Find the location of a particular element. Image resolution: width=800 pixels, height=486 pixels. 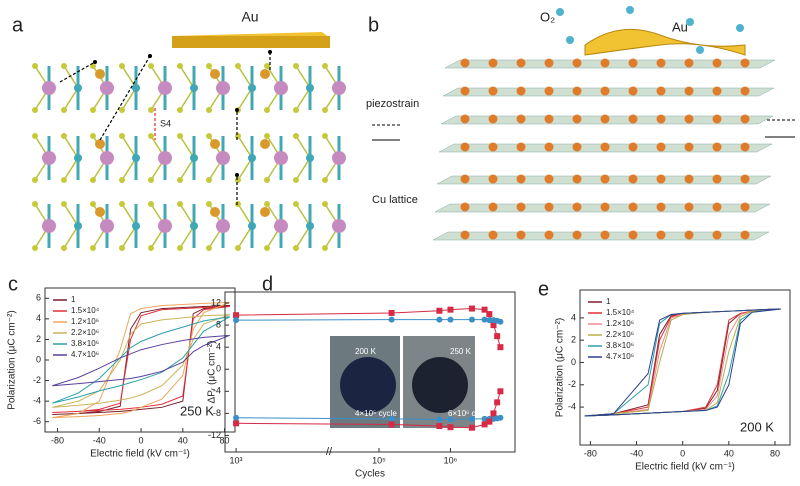

x-tick-label: 40 is located at coordinates (183, 440).